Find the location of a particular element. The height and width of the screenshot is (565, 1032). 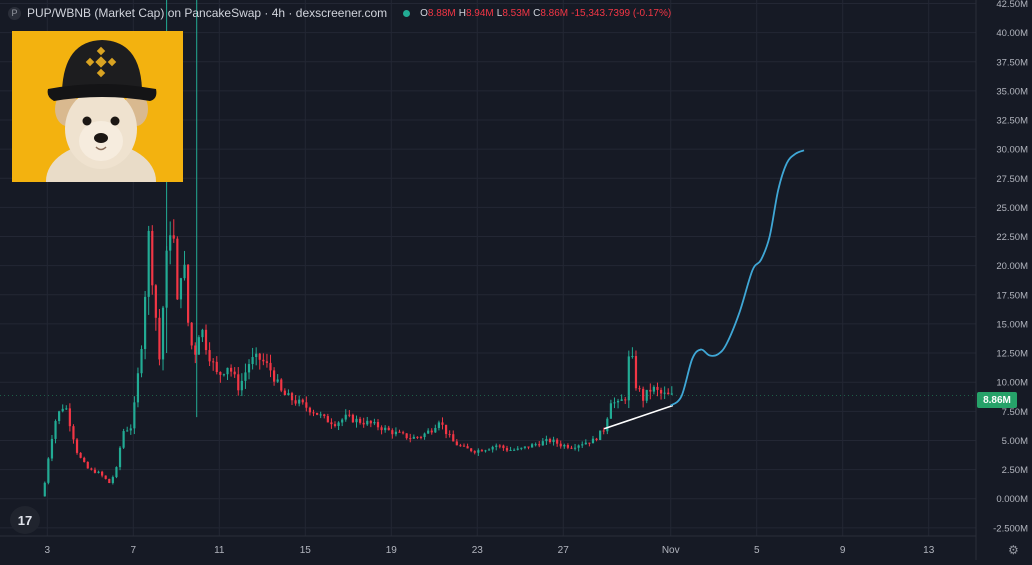

gear-icon: ⚙ is located at coordinates (1013, 550).